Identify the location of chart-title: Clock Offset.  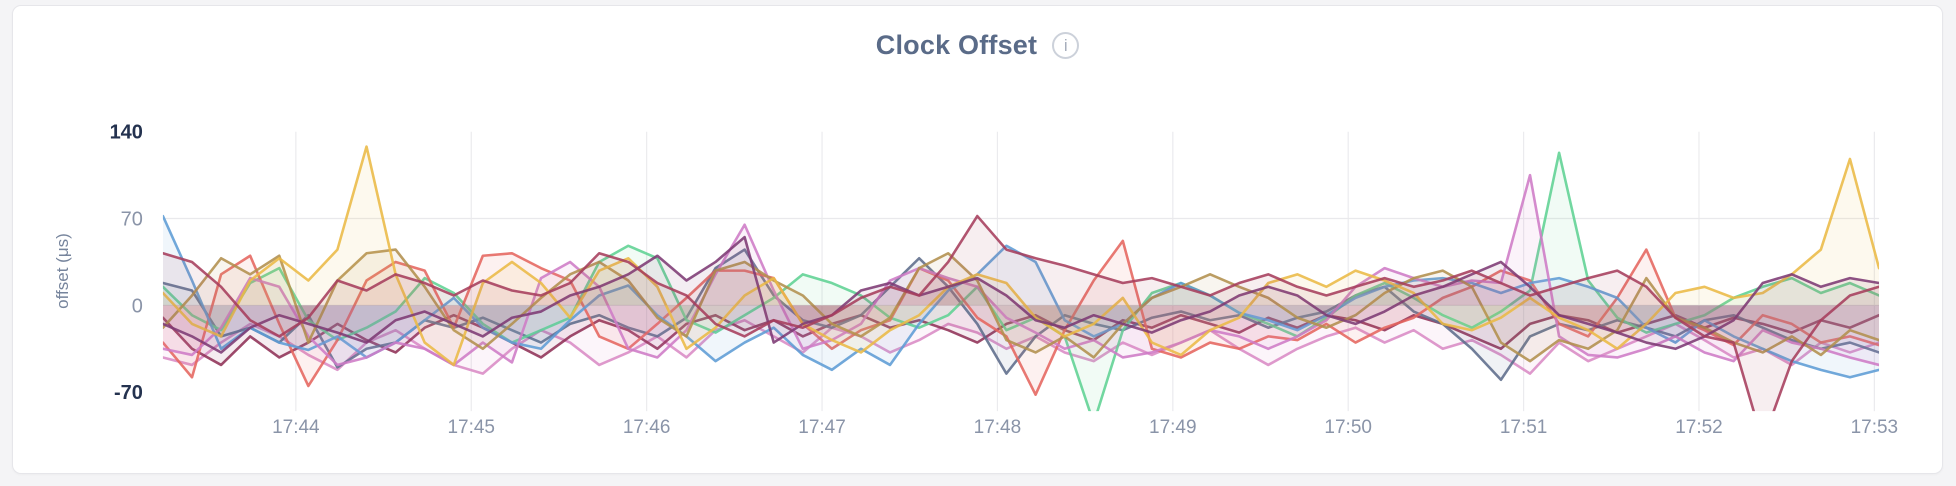
(956, 45).